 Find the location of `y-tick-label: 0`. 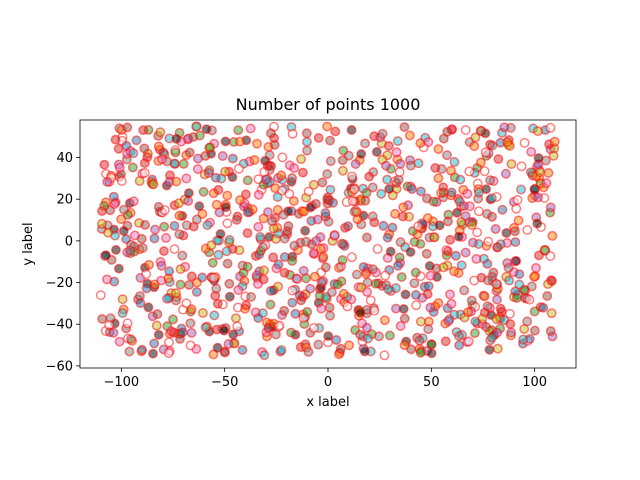

y-tick-label: 0 is located at coordinates (69, 241).